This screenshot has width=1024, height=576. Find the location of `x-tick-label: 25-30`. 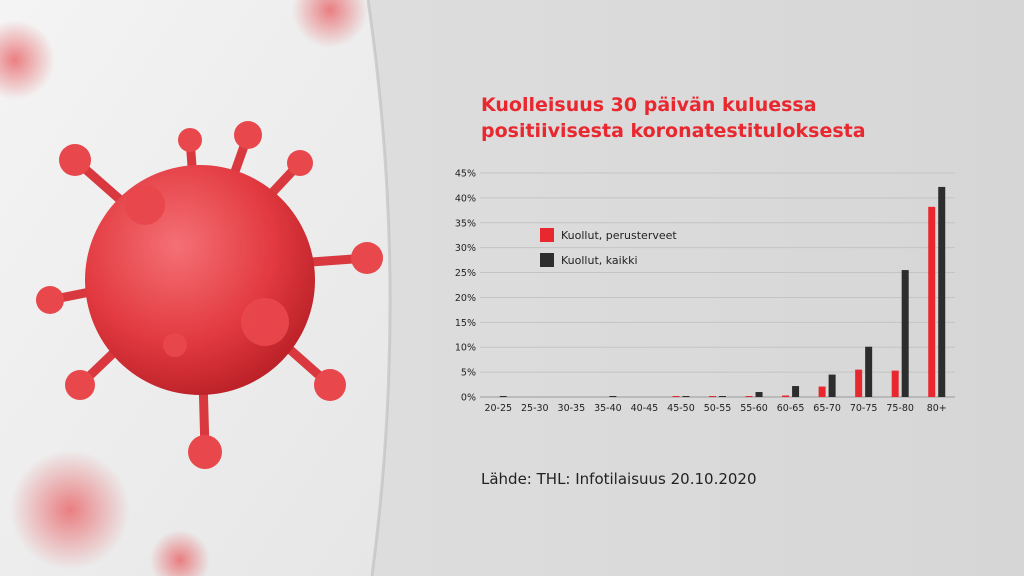

x-tick-label: 25-30 is located at coordinates (535, 408).